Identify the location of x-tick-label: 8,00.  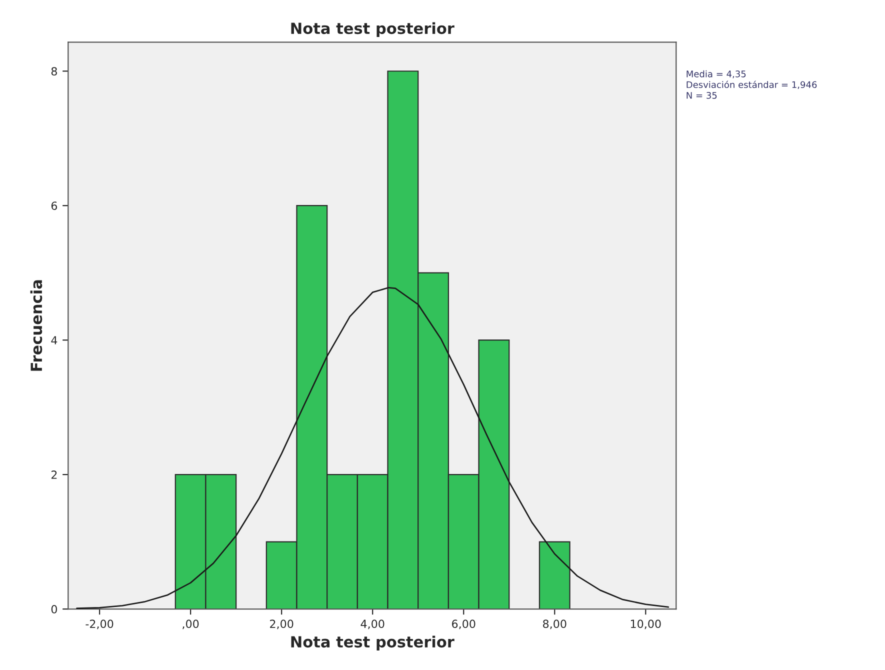
(554, 625).